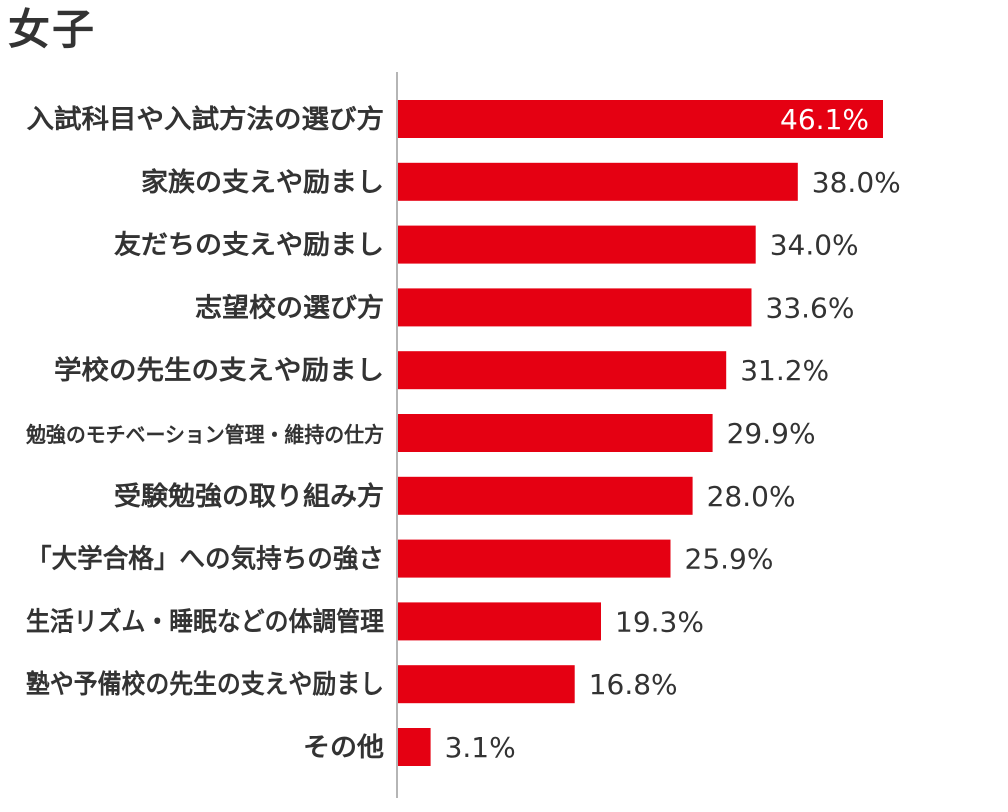 Image resolution: width=1008 pixels, height=812 pixels. I want to click on category-label: 友だちの支えや励まし, so click(249, 246).